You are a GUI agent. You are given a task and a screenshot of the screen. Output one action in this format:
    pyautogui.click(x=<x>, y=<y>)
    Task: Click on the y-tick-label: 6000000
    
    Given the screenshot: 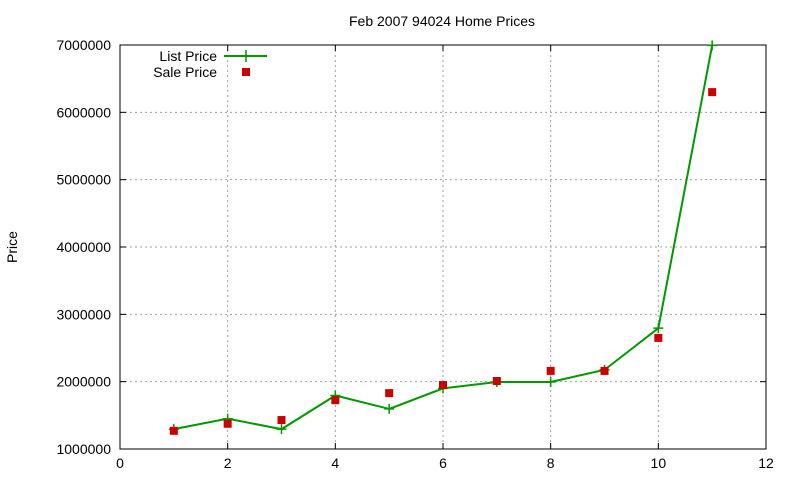 What is the action you would take?
    pyautogui.click(x=83, y=112)
    